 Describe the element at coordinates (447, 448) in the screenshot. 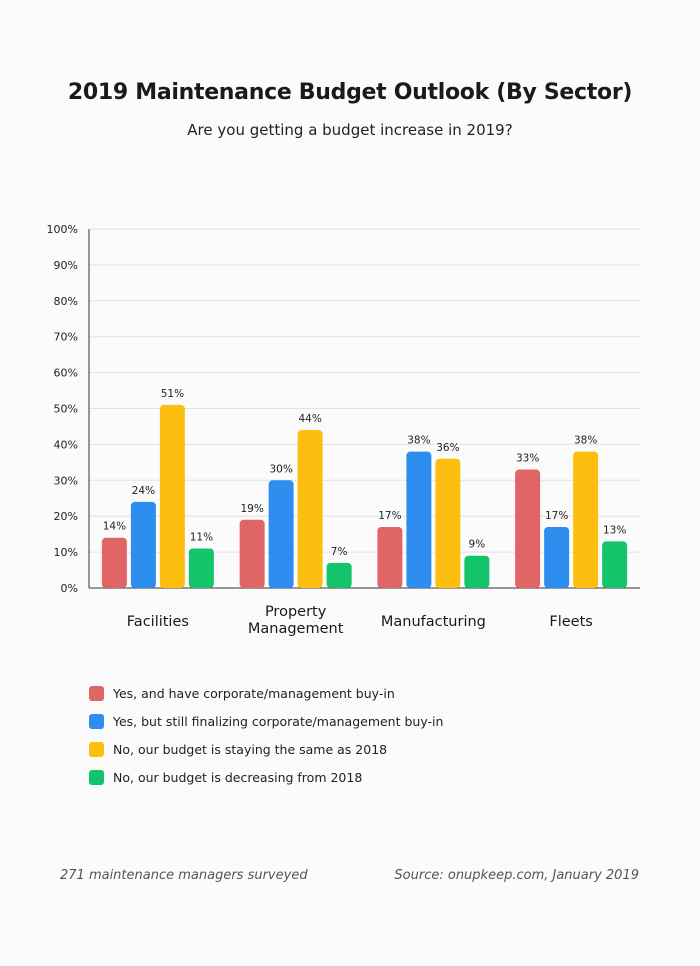

I see `data-label: 36%` at that location.